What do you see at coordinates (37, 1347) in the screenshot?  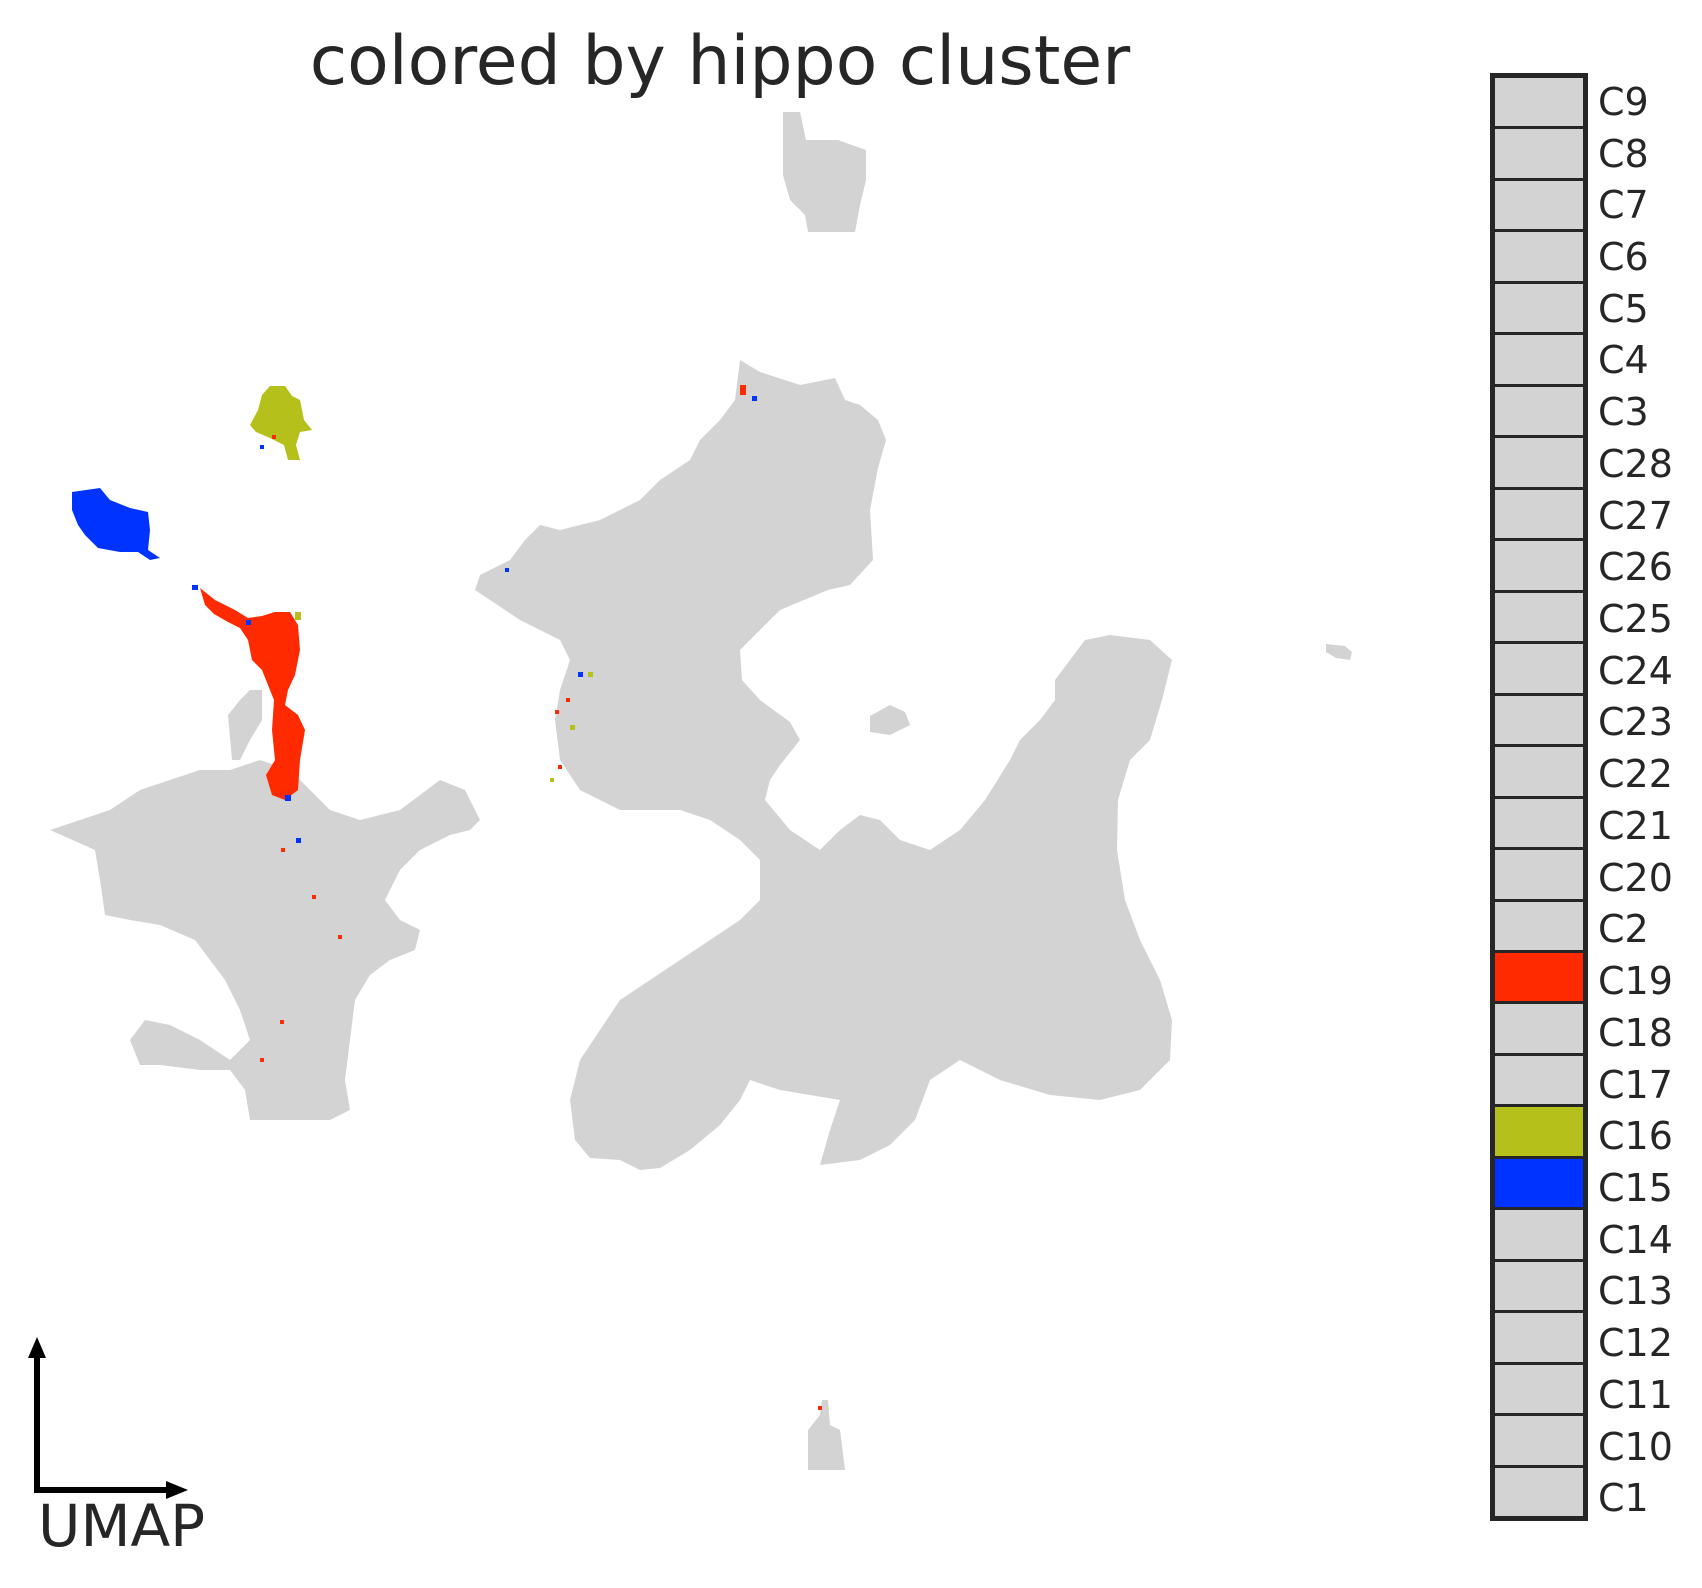 I see `umap-y-arrowhead` at bounding box center [37, 1347].